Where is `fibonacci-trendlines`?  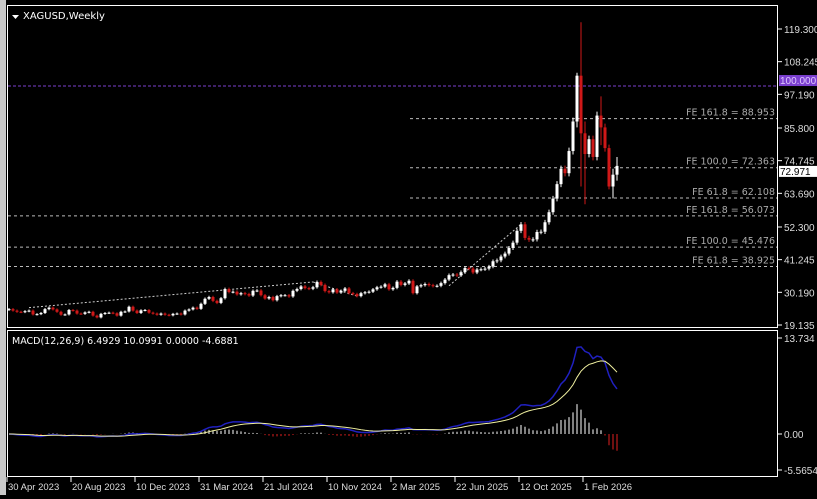
fibonacci-trendlines is located at coordinates (275, 266).